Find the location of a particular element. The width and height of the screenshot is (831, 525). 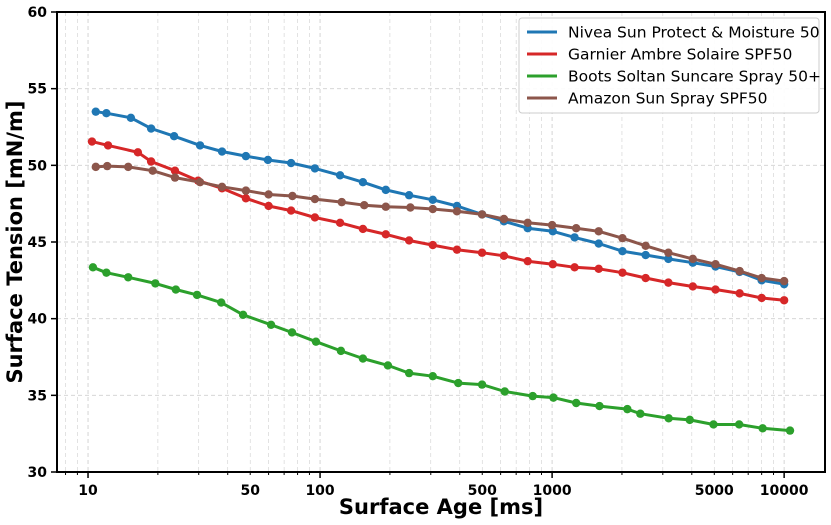

y-tick-label: 30 is located at coordinates (38, 473).